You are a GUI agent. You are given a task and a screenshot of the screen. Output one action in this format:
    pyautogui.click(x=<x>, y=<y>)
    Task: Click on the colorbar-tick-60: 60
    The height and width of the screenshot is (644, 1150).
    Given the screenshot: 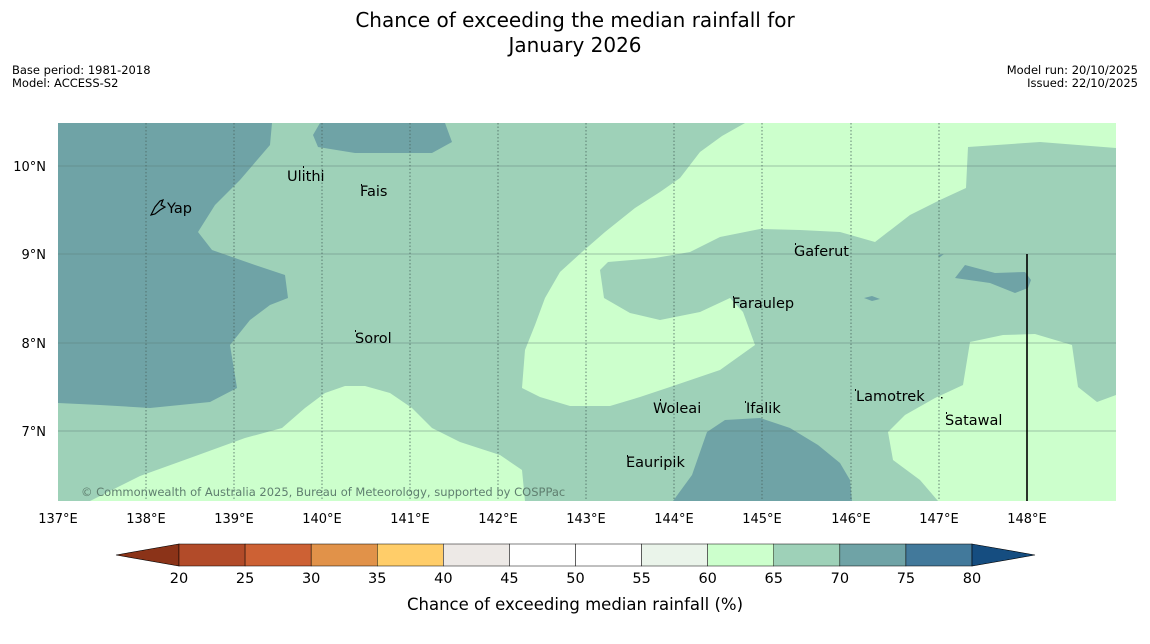 What is the action you would take?
    pyautogui.click(x=707, y=579)
    